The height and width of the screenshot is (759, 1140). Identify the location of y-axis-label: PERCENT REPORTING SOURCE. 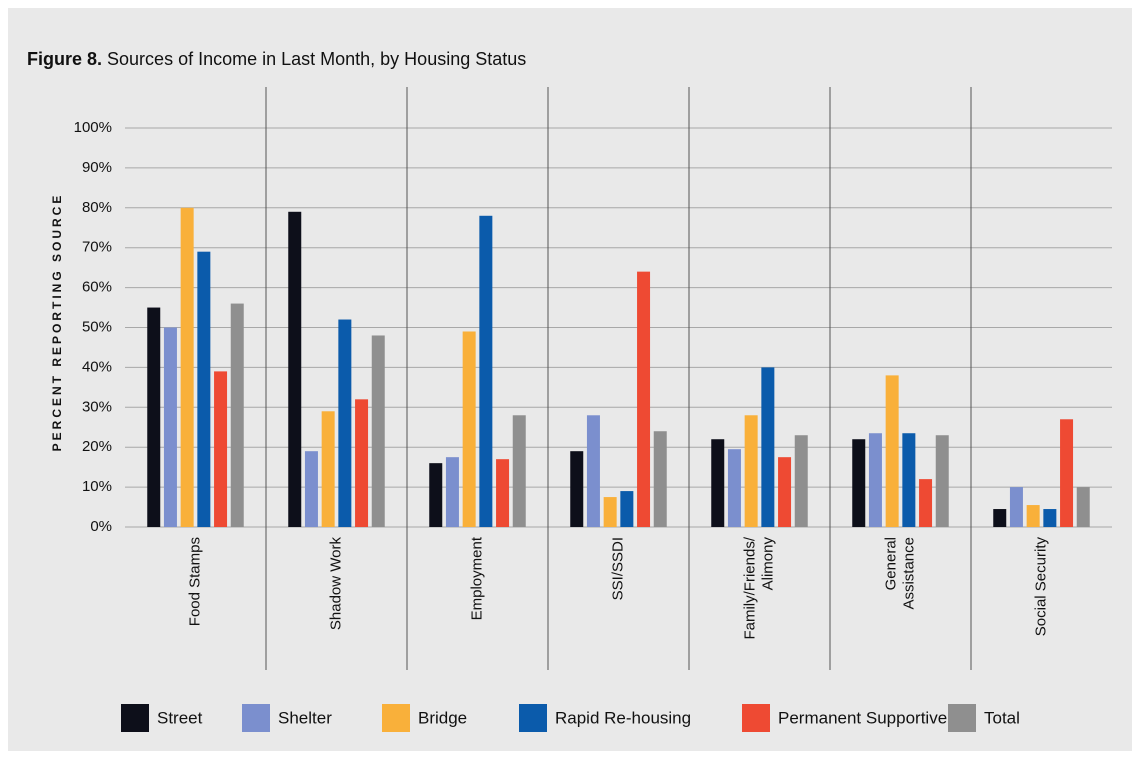
(57, 322).